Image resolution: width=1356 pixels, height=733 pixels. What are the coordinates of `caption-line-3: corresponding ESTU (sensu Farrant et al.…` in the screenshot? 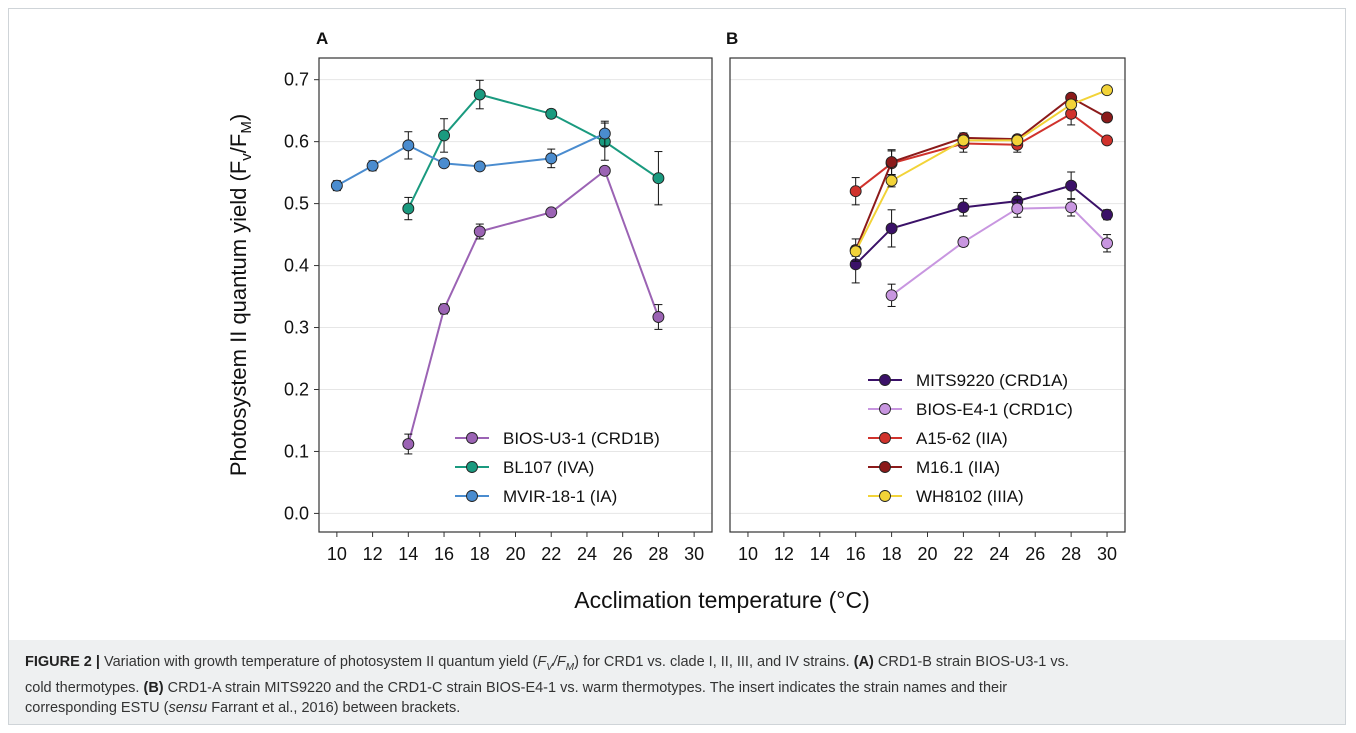 It's located at (677, 708).